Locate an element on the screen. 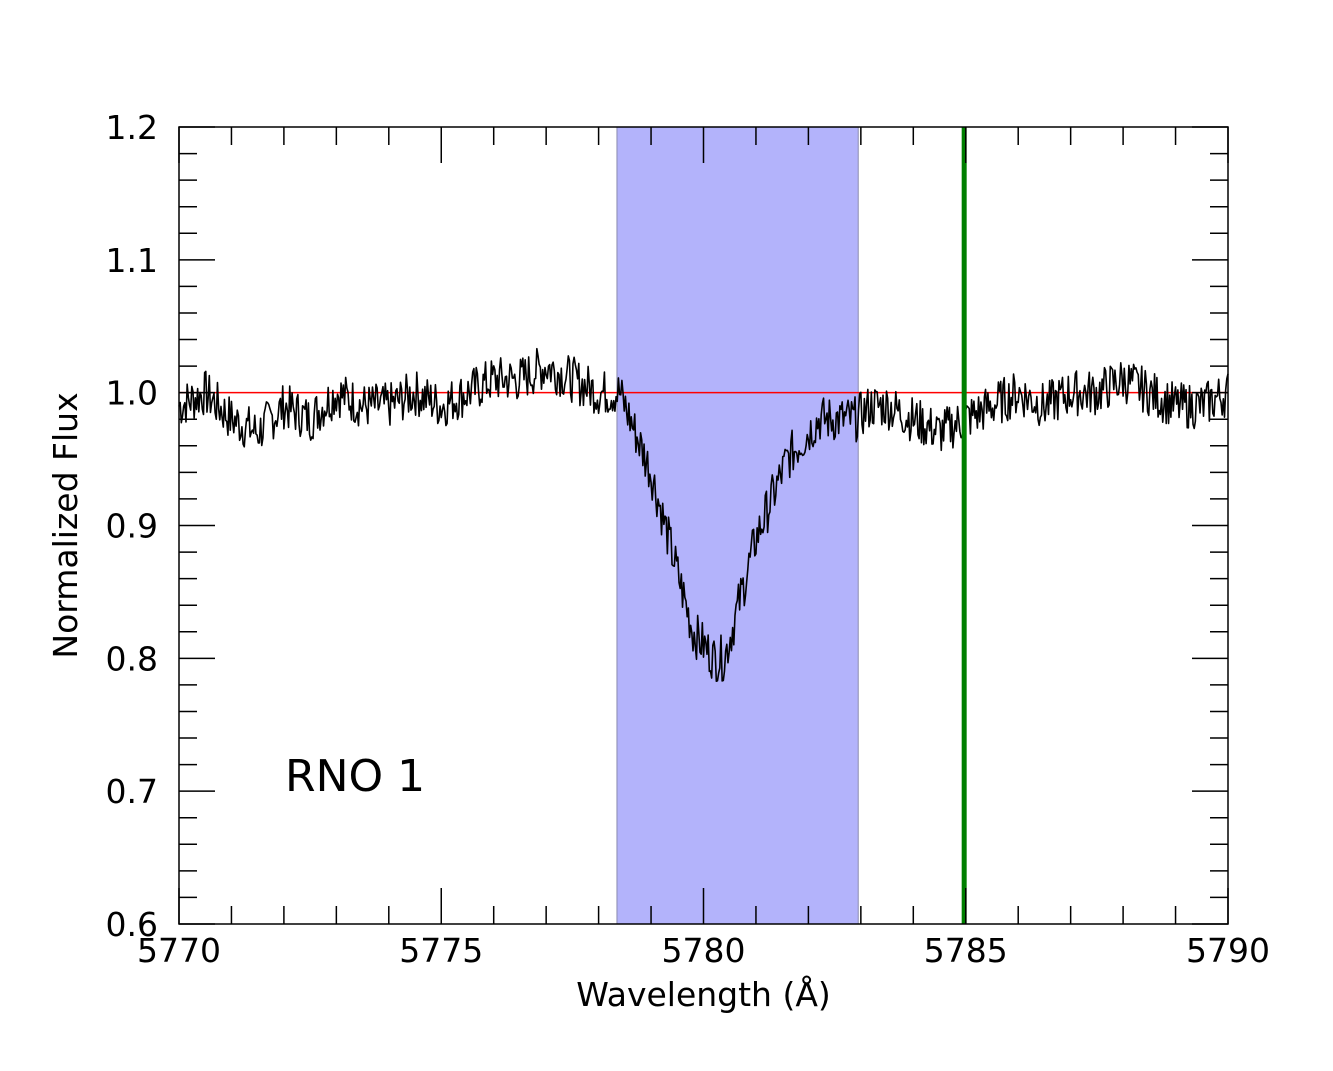 This screenshot has height=1071, width=1333. shaded-band is located at coordinates (737, 525).